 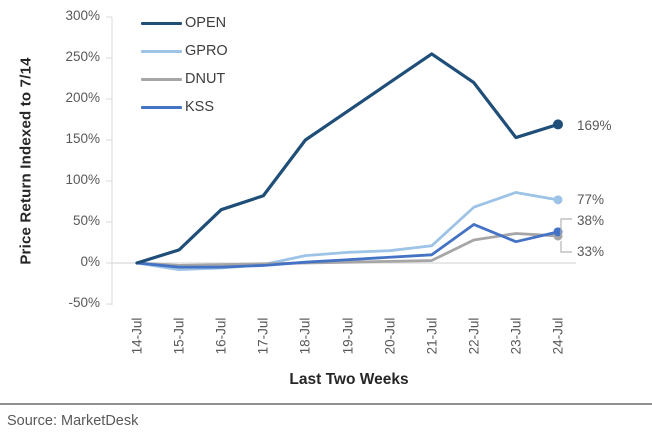 What do you see at coordinates (206, 23) in the screenshot?
I see `legend-label-open: OPEN` at bounding box center [206, 23].